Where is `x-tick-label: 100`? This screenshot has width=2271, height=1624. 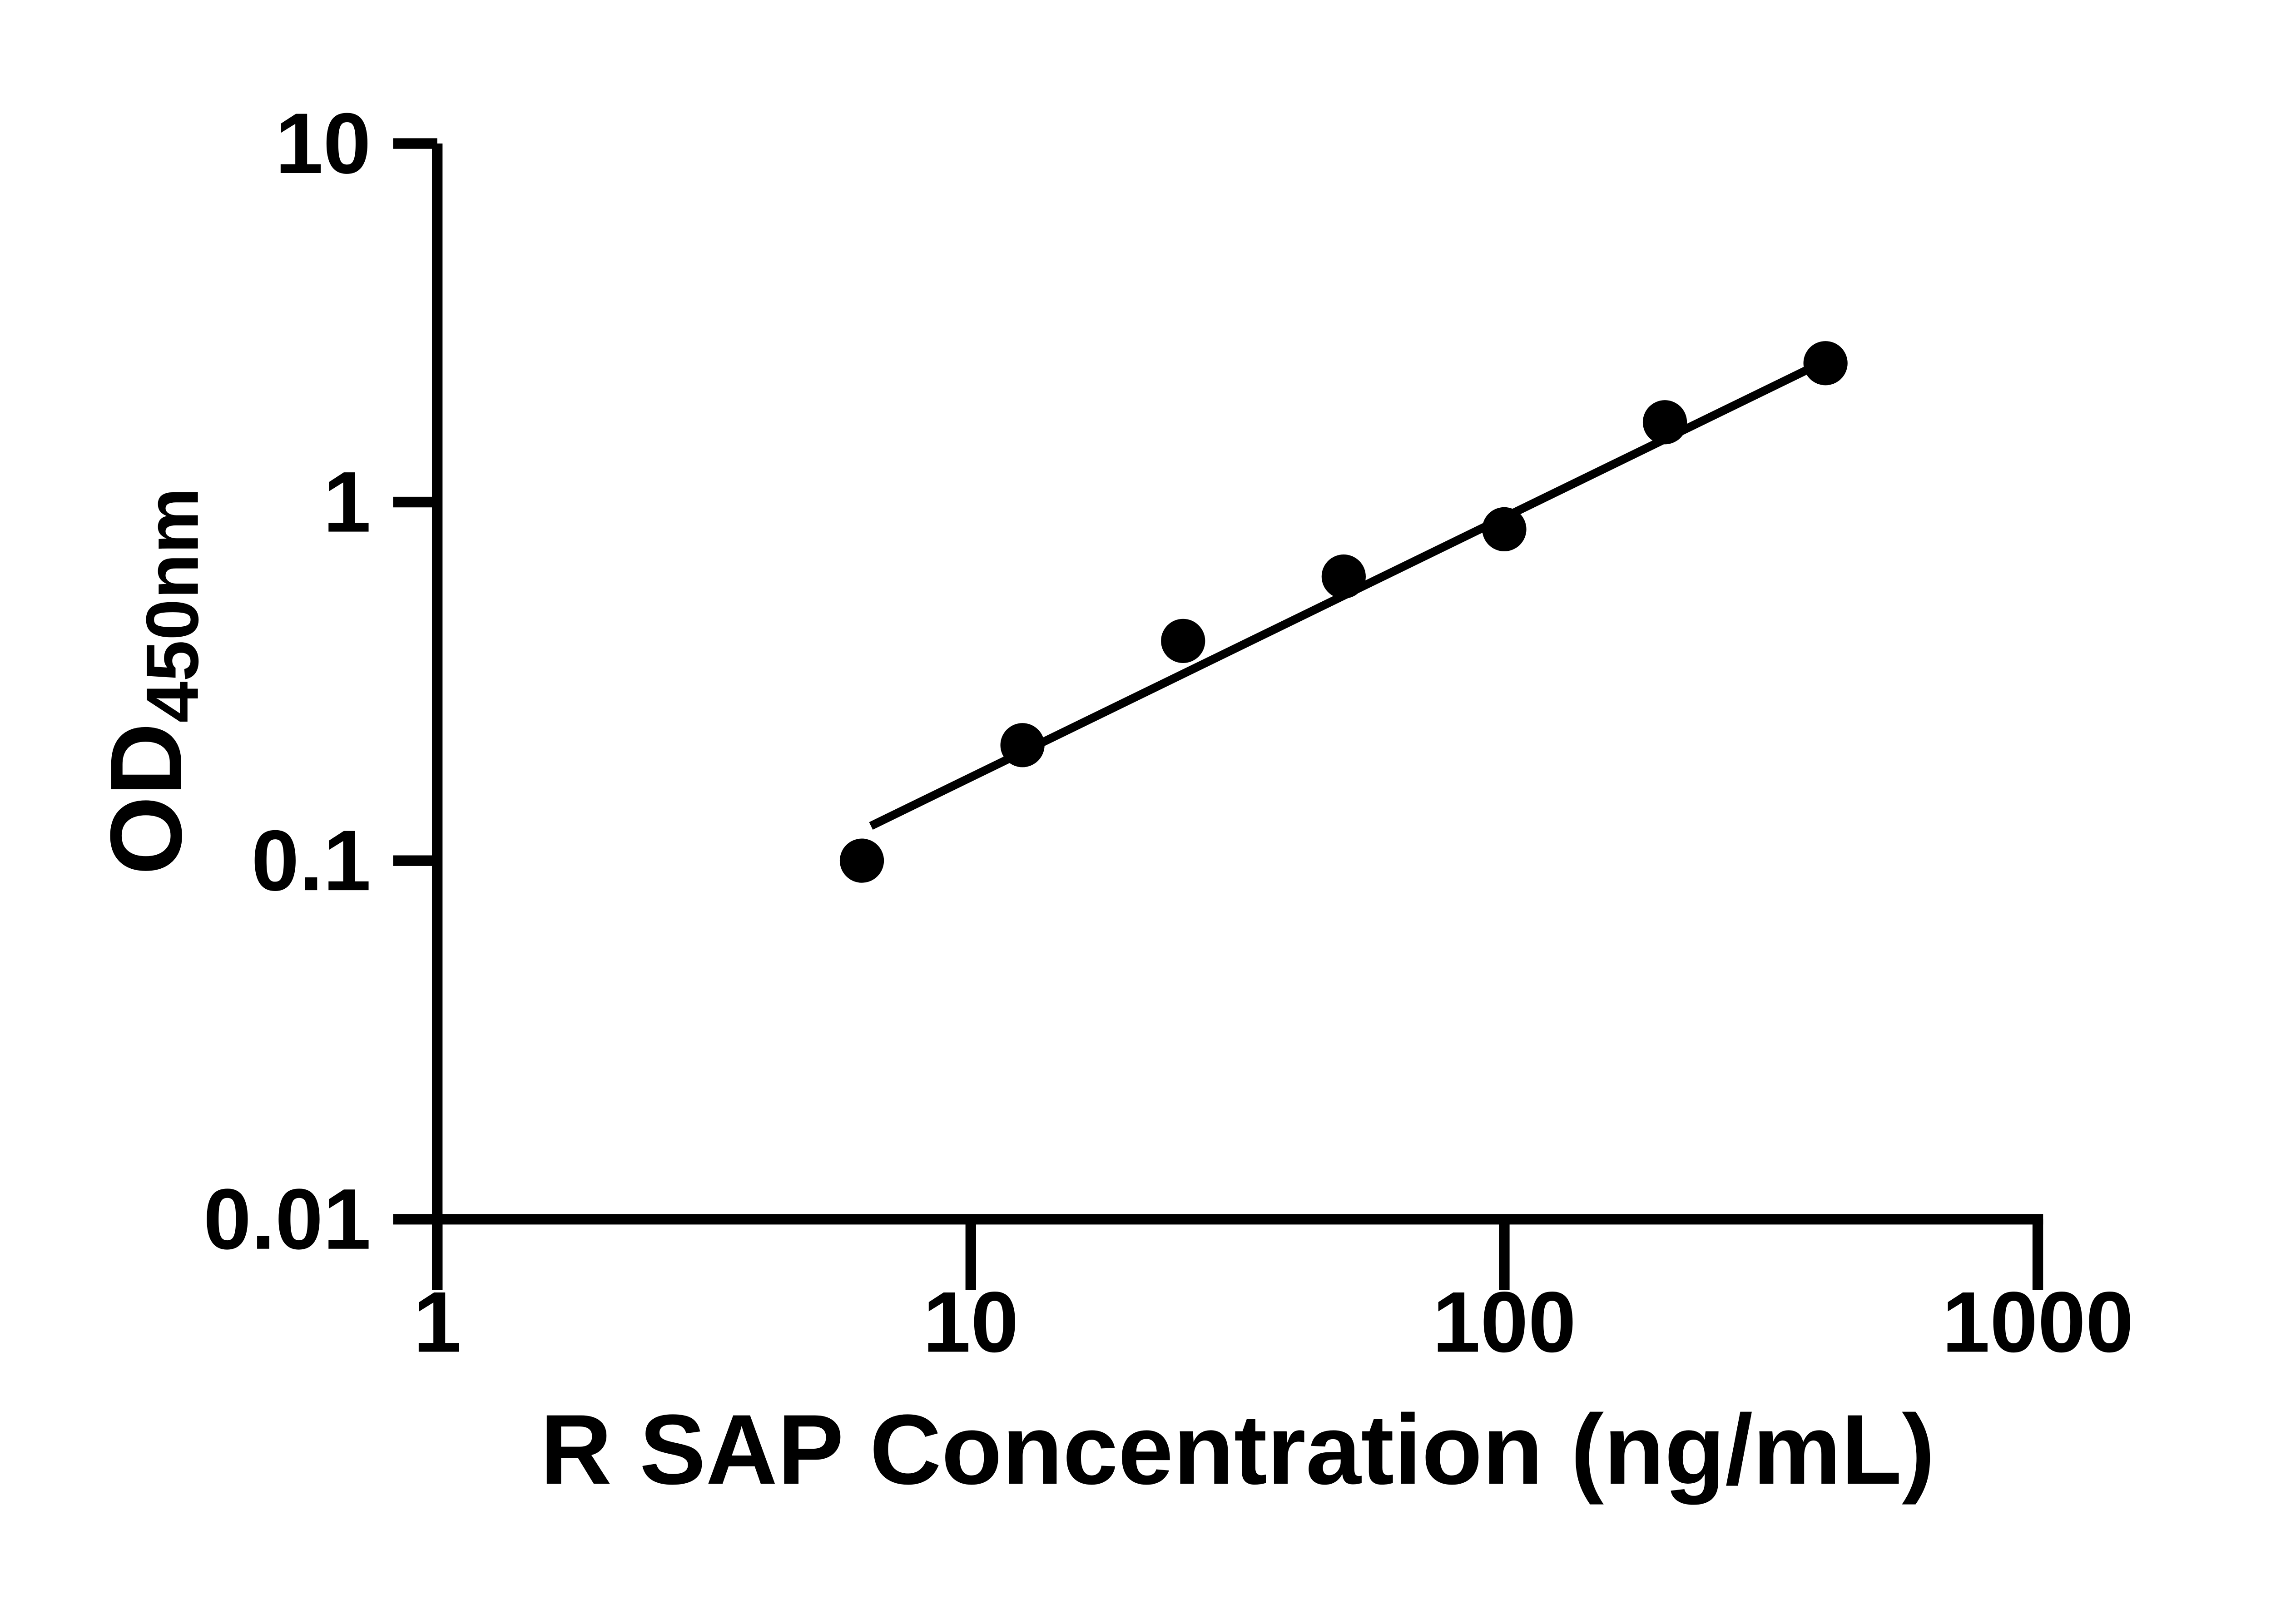
x-tick-label: 100 is located at coordinates (1504, 1322).